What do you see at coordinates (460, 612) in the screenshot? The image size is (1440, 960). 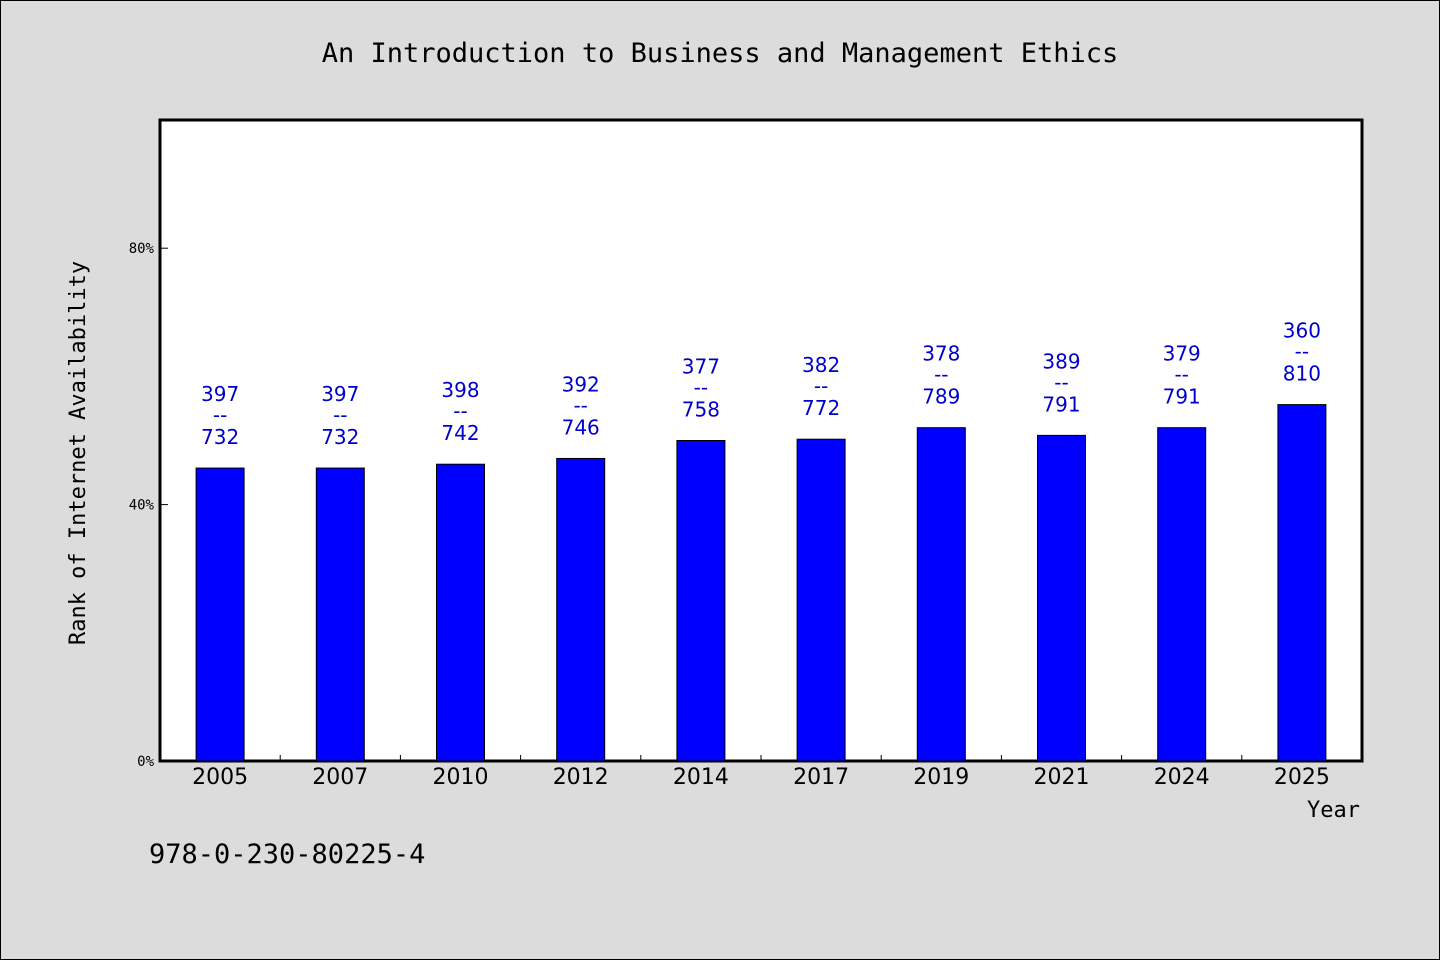 I see `bar-2010` at bounding box center [460, 612].